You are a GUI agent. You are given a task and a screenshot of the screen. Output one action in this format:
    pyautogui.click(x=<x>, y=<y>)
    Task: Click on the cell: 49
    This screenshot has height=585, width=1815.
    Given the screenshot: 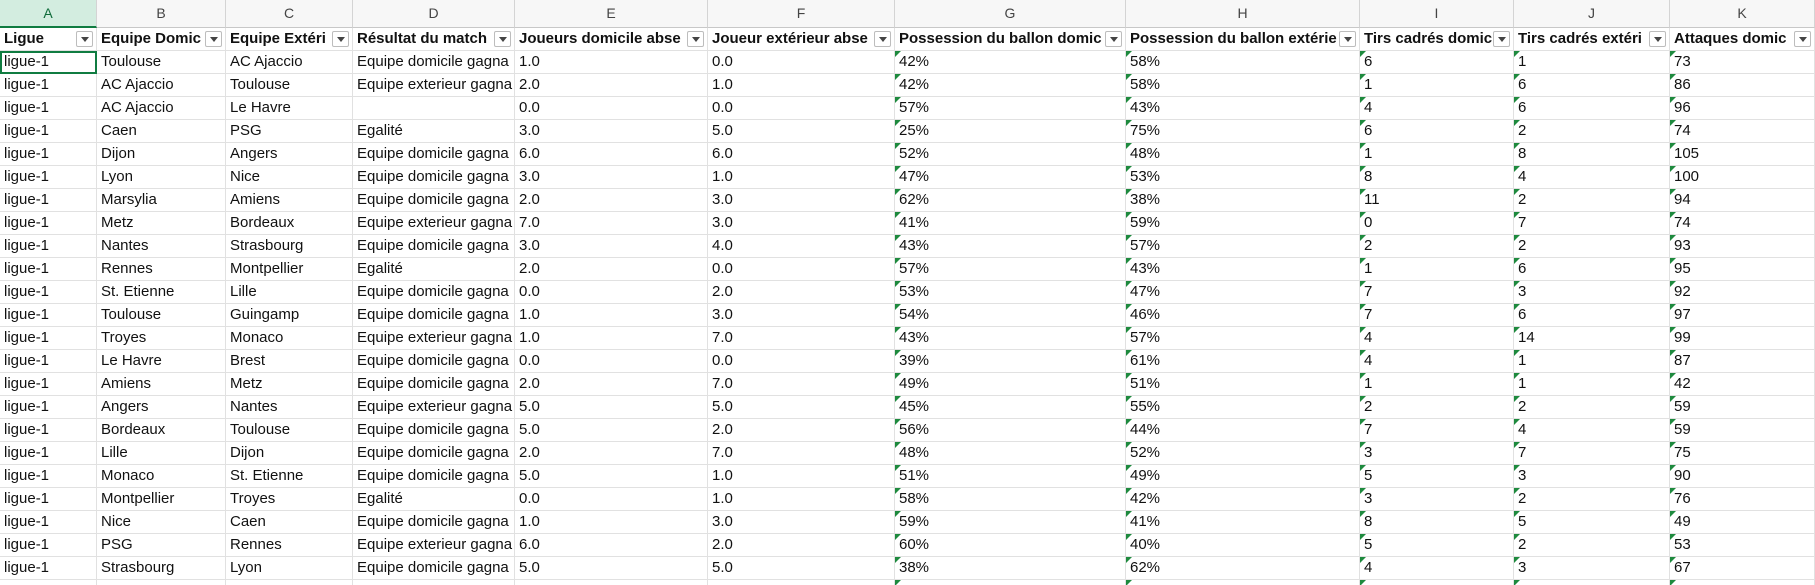 What is the action you would take?
    pyautogui.click(x=1742, y=522)
    